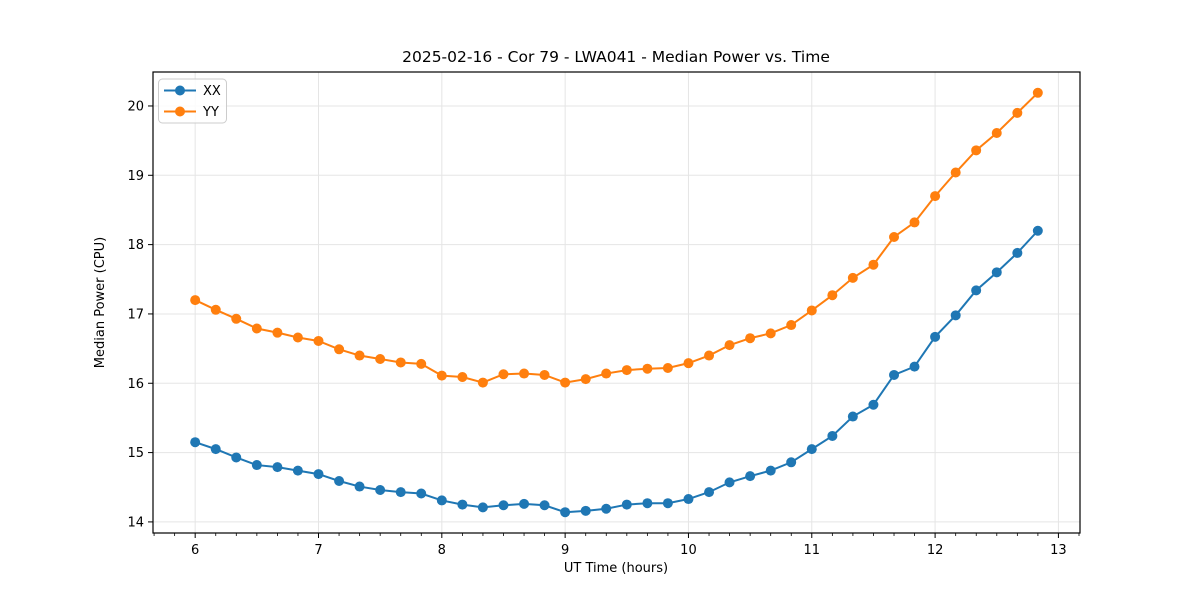  I want to click on y-tick-label: 18, so click(135, 245).